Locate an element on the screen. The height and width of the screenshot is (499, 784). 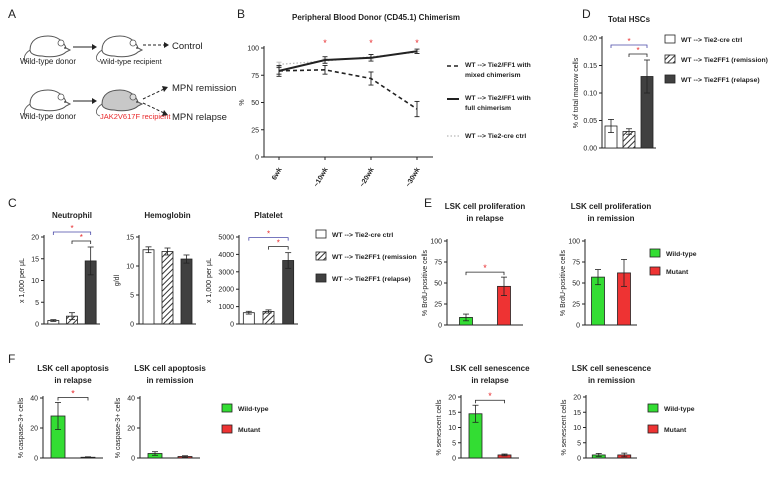
y-axis-label: % is located at coordinates (242, 102).